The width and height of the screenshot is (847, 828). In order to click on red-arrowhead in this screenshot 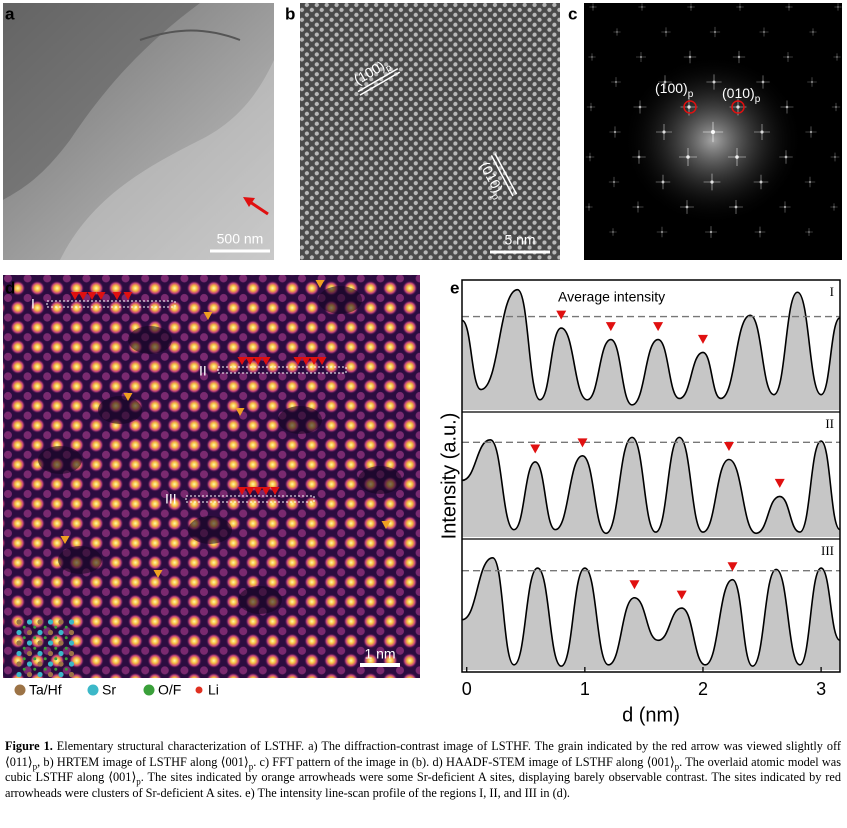, I will do `click(249, 202)`.